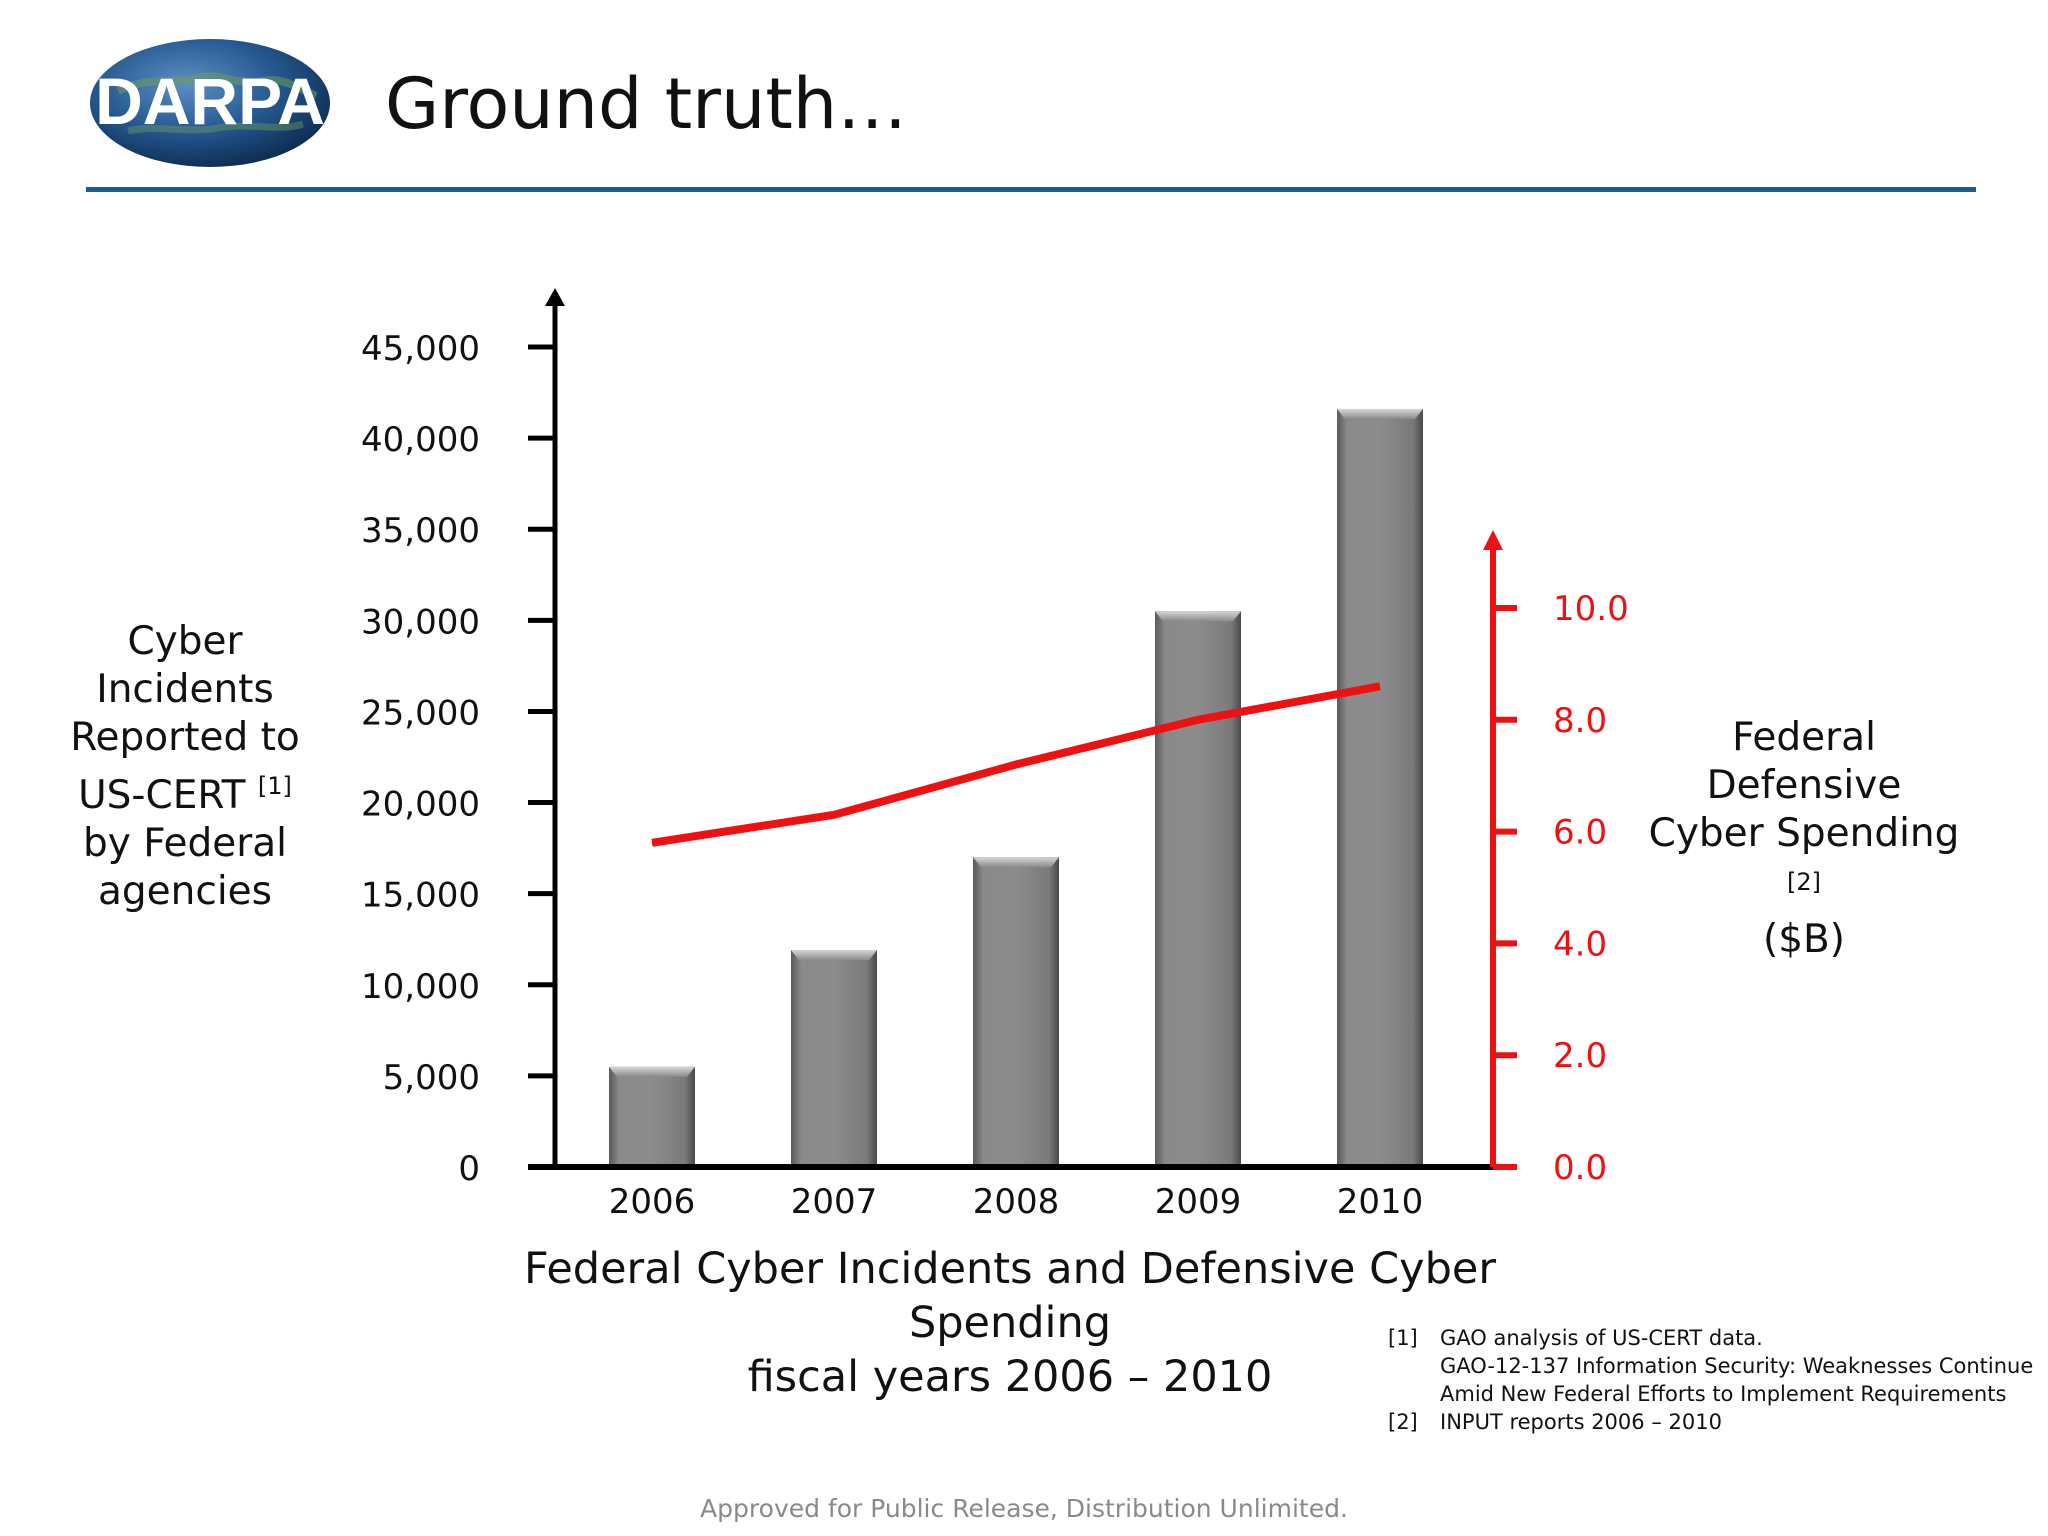 The width and height of the screenshot is (2048, 1536). I want to click on bar-top-bevel-2006, so click(652, 1071).